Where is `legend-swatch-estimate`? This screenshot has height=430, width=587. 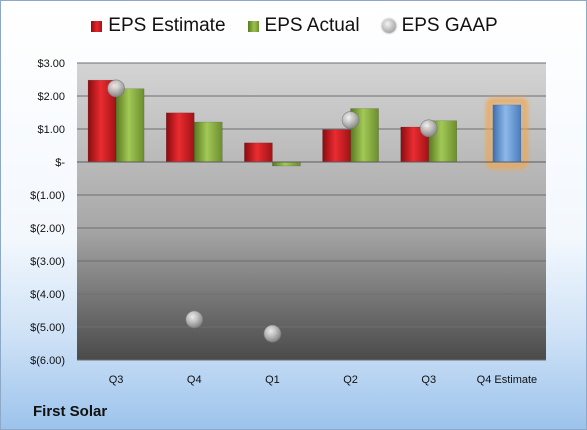 legend-swatch-estimate is located at coordinates (97, 26).